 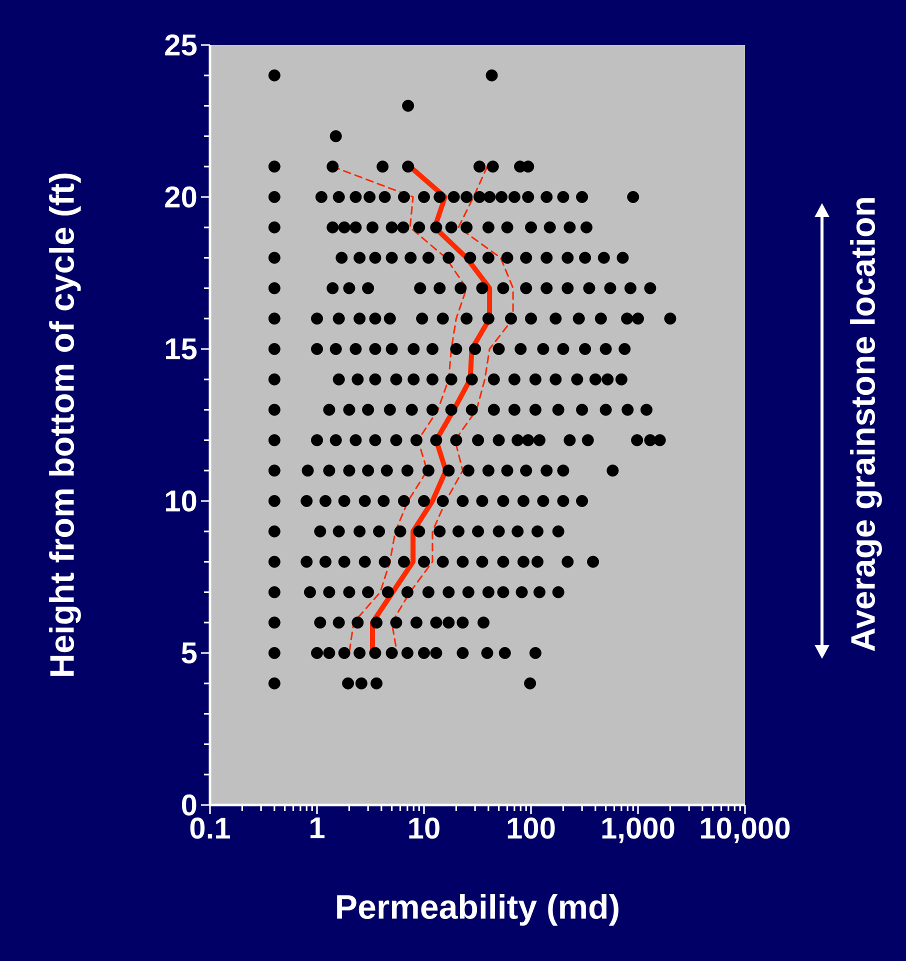 I want to click on x-axis-title: Permeability (md), so click(x=477, y=910).